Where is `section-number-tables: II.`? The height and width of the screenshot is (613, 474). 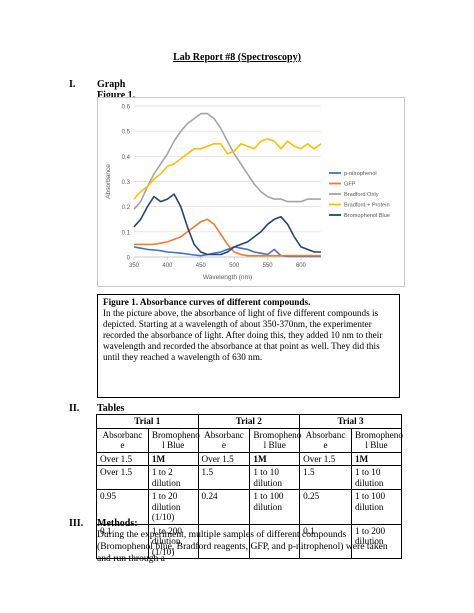 section-number-tables: II. is located at coordinates (74, 408).